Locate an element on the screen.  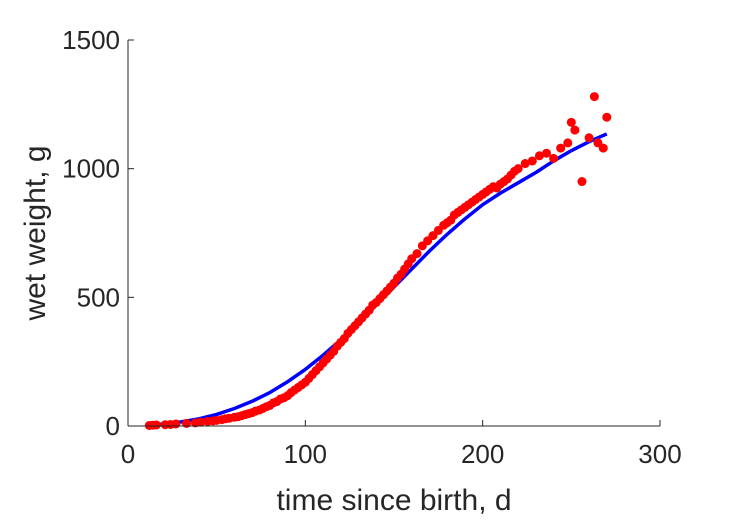
y-tick-label: 1000 is located at coordinates (91, 169).